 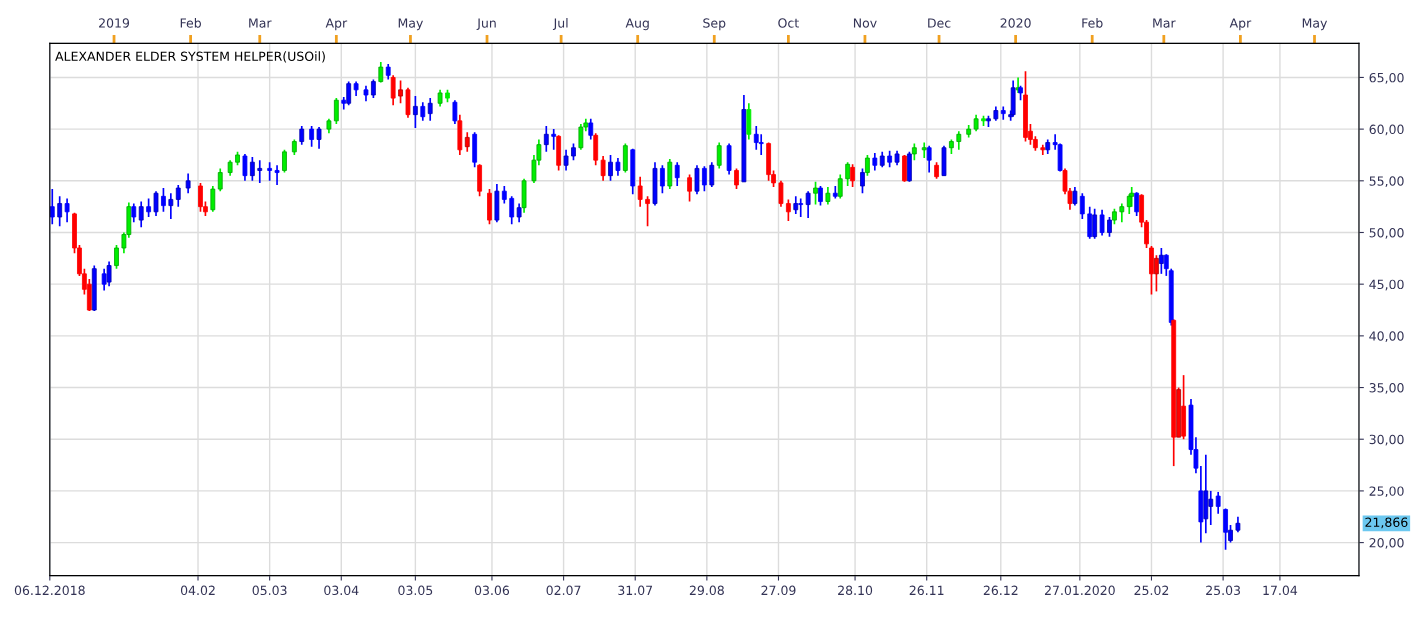 What do you see at coordinates (1386, 285) in the screenshot?
I see `y-tick-label: 45,00` at bounding box center [1386, 285].